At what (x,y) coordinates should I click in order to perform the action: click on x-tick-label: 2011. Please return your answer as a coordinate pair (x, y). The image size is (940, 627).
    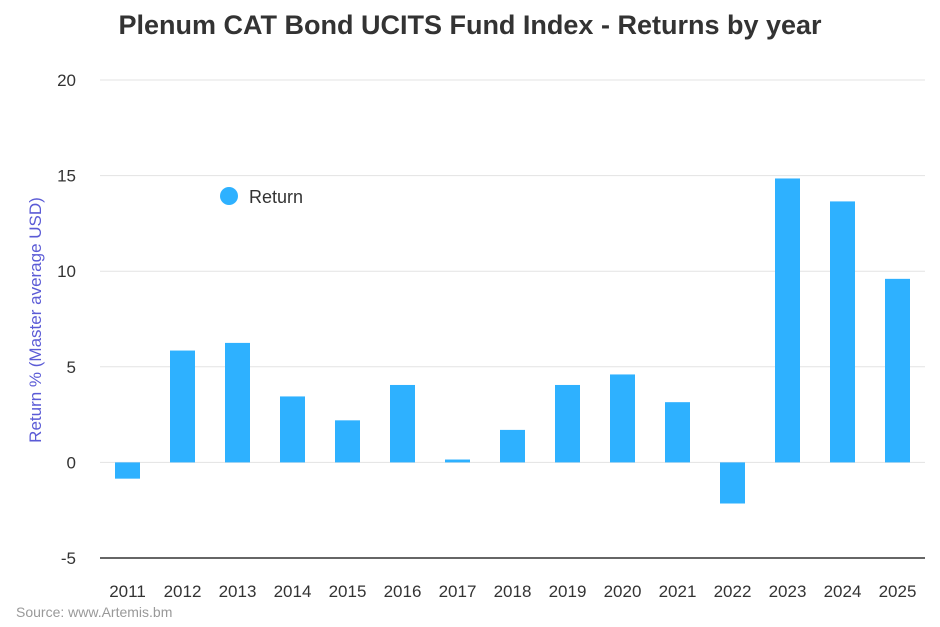
    Looking at the image, I should click on (127, 591).